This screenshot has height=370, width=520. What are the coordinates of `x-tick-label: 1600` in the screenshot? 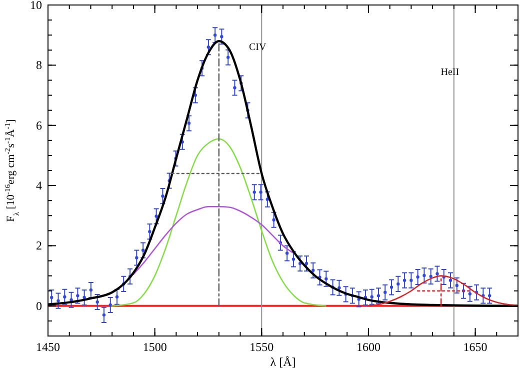 It's located at (368, 347).